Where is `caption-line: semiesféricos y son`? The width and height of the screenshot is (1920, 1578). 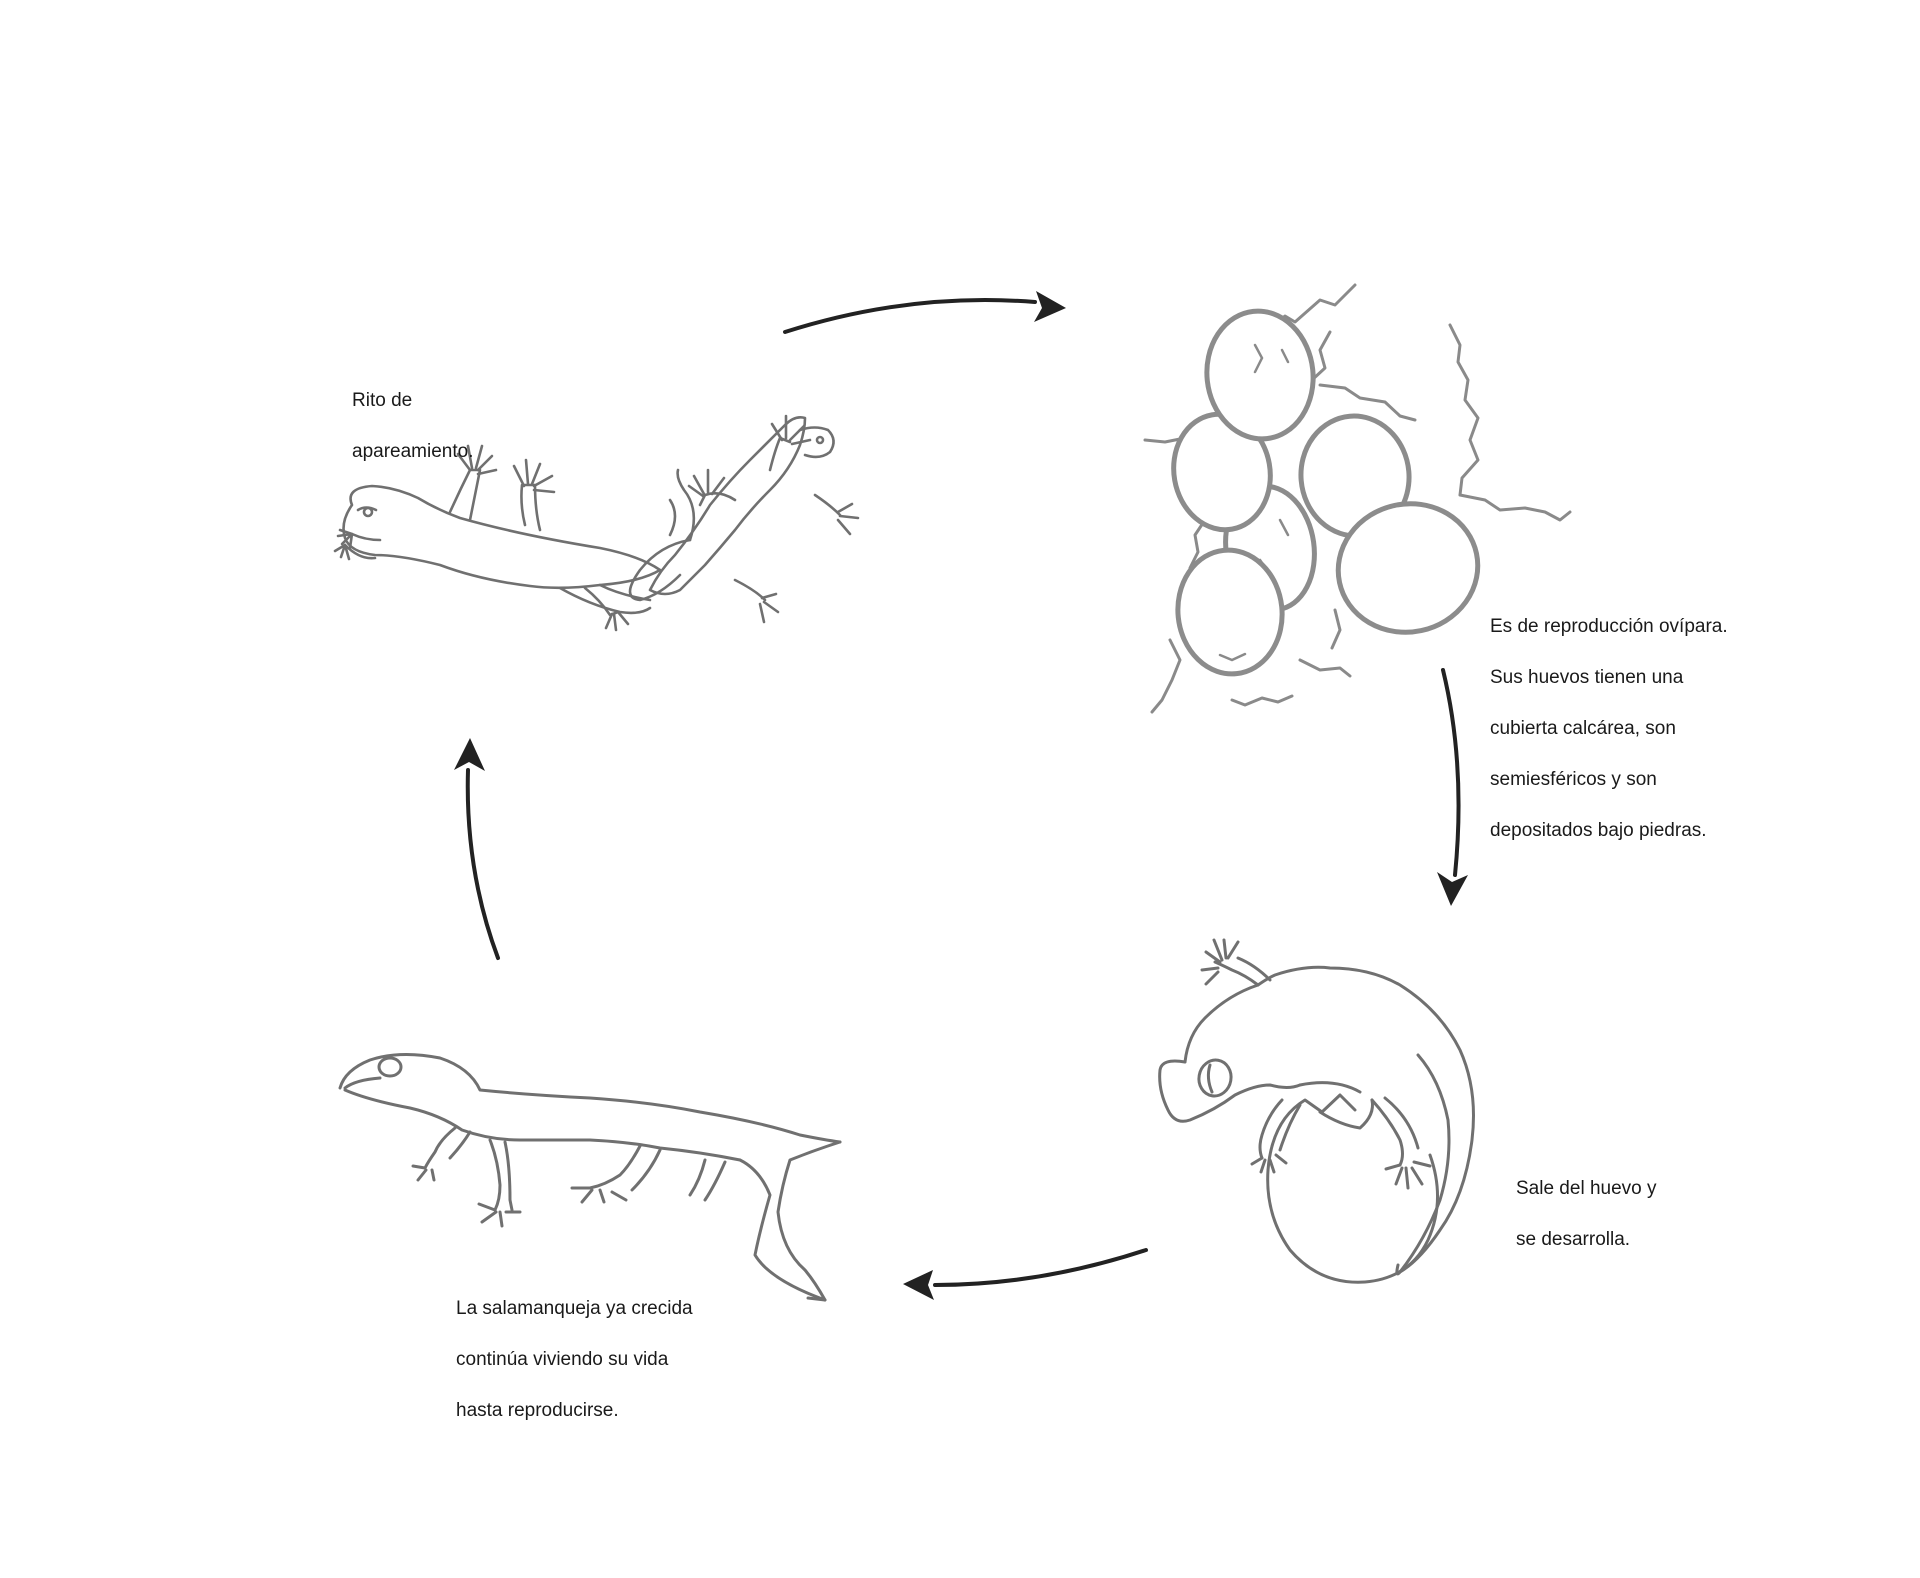 caption-line: semiesféricos y son is located at coordinates (1573, 779).